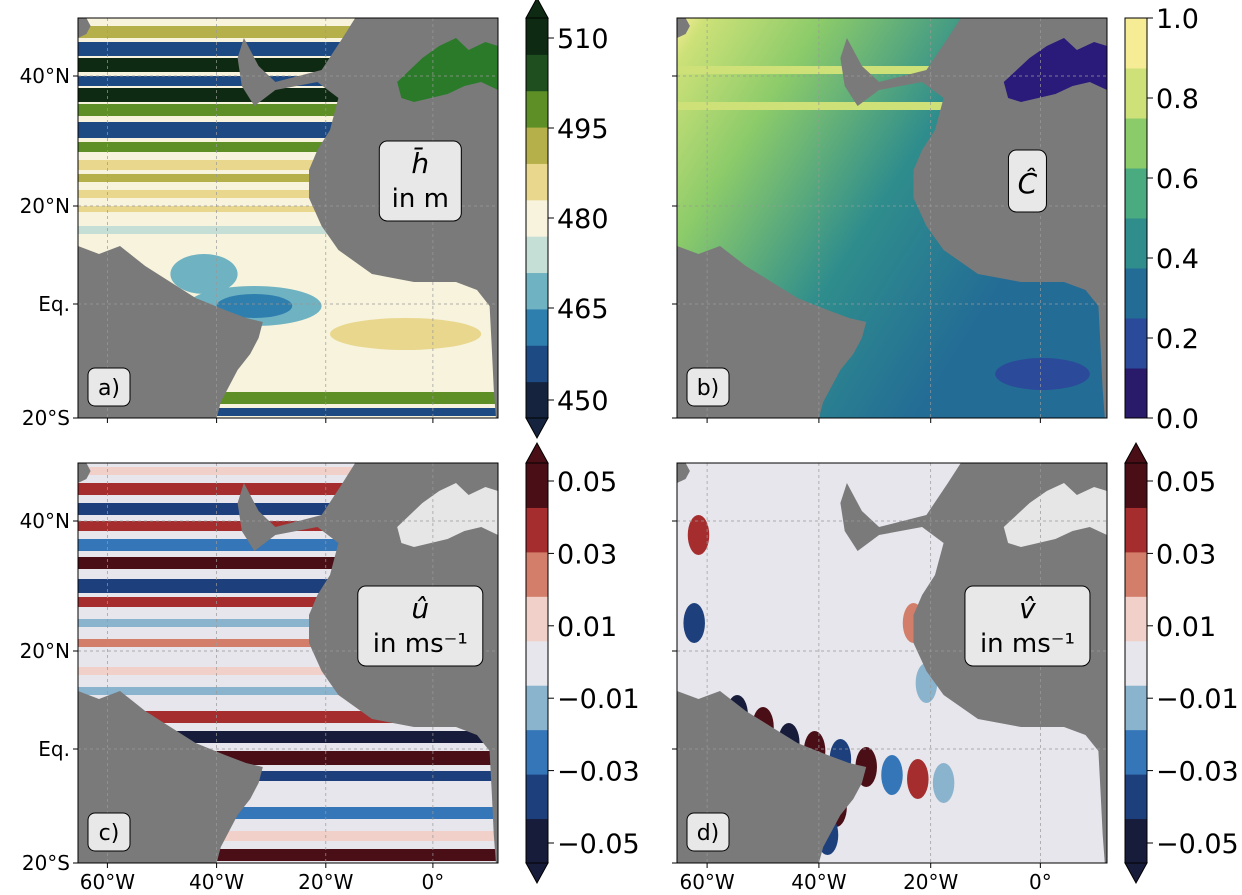 The image size is (1242, 895). Describe the element at coordinates (1177, 259) in the screenshot. I see `colorbar-tick-label: 0.4` at that location.